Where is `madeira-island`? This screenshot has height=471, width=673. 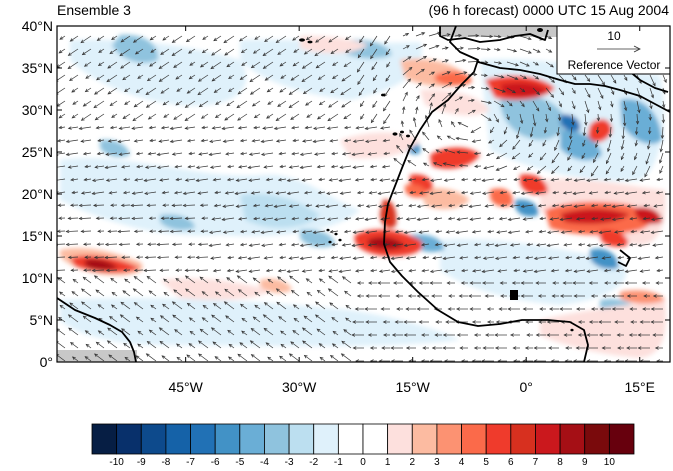 madeira-island is located at coordinates (383, 95).